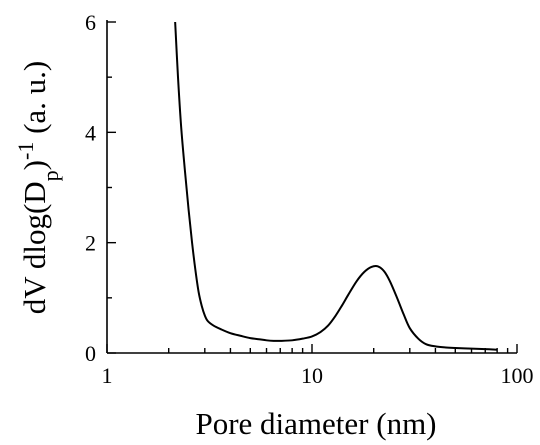 The width and height of the screenshot is (540, 445). I want to click on y-tick-label: 0, so click(90, 353).